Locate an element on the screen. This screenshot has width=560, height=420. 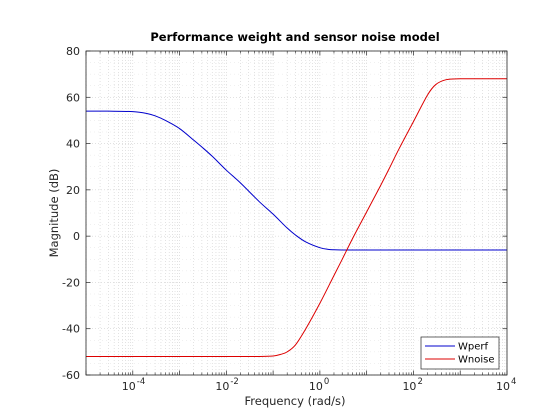
x-tick-label: 10 4 is located at coordinates (506, 385).